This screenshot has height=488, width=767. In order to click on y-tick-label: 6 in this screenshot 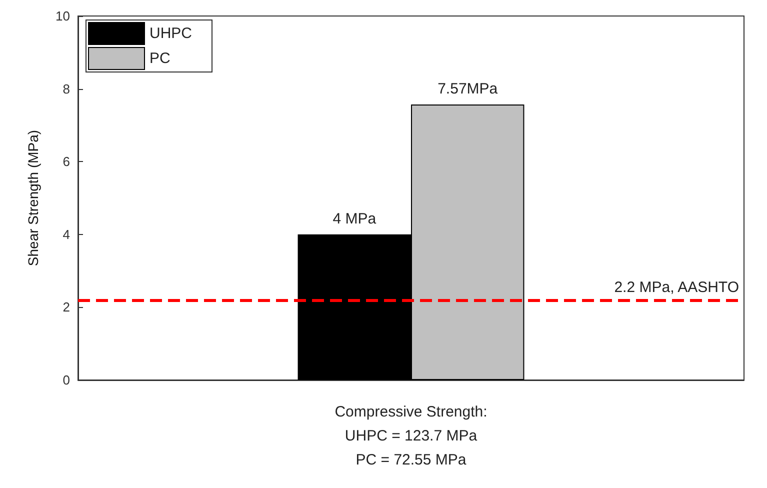, I will do `click(66, 162)`.